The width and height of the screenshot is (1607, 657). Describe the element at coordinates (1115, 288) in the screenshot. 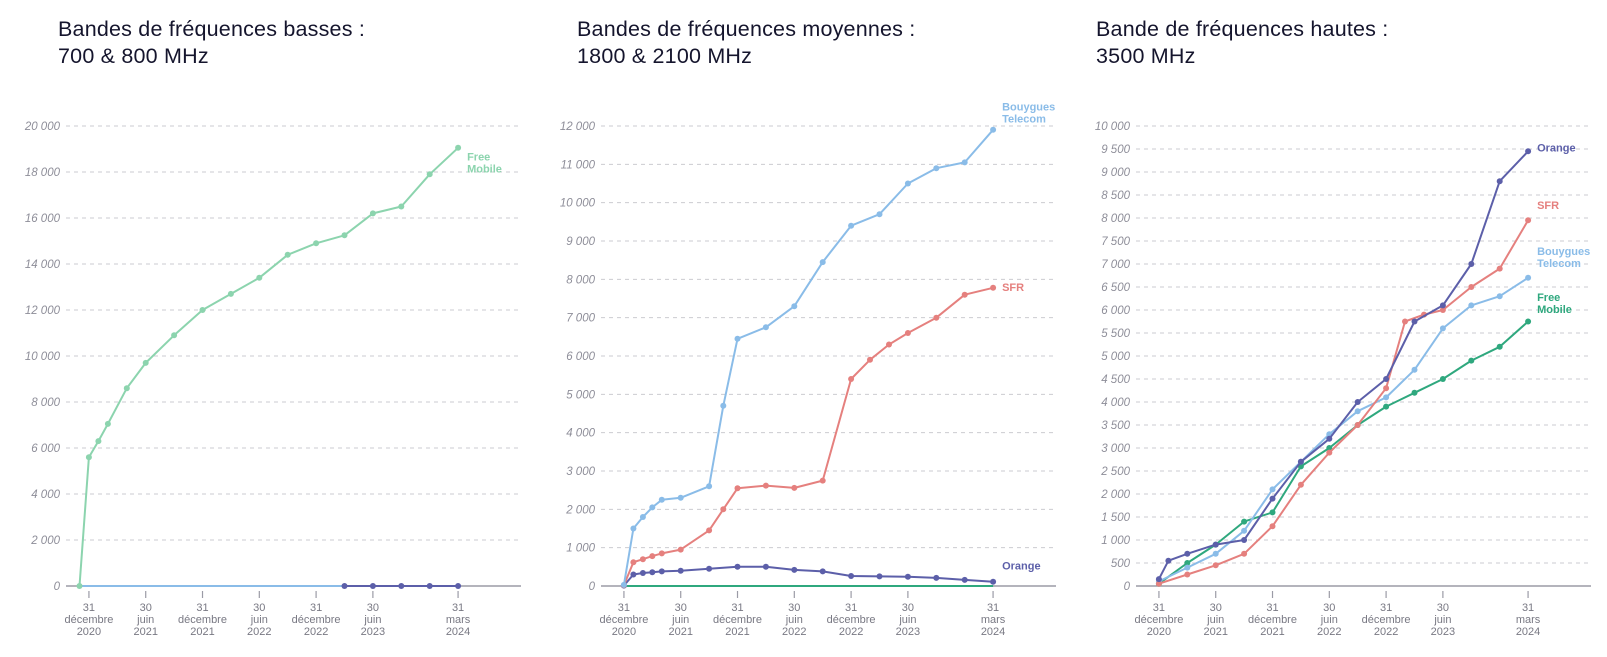

I see `y-tick-label: 6 500` at that location.